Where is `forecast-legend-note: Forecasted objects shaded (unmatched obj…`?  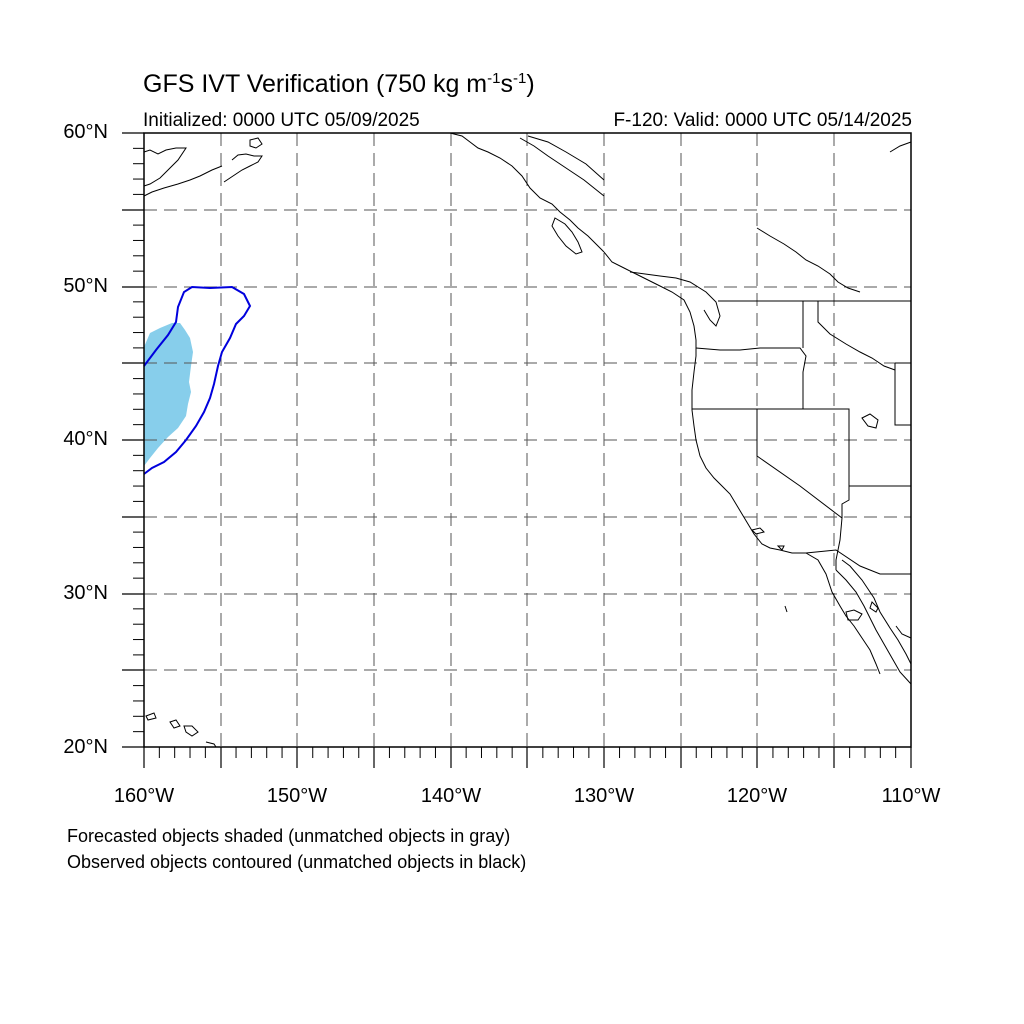
forecast-legend-note: Forecasted objects shaded (unmatched obj… is located at coordinates (289, 836).